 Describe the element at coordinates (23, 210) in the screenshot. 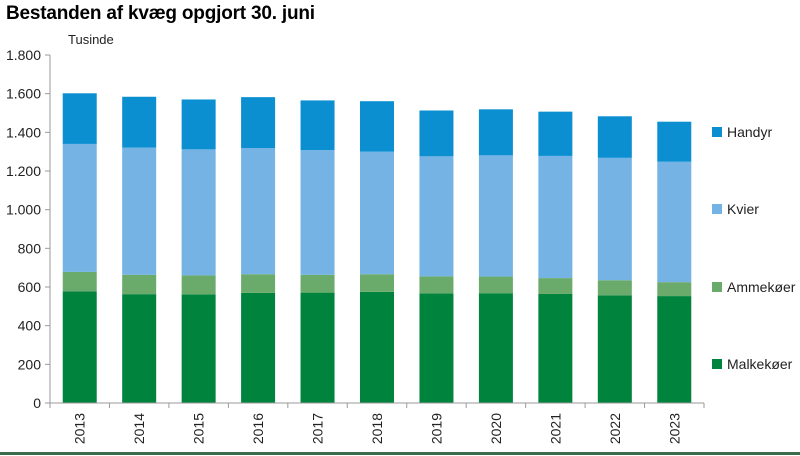

I see `y-tick-label: 1.000` at that location.